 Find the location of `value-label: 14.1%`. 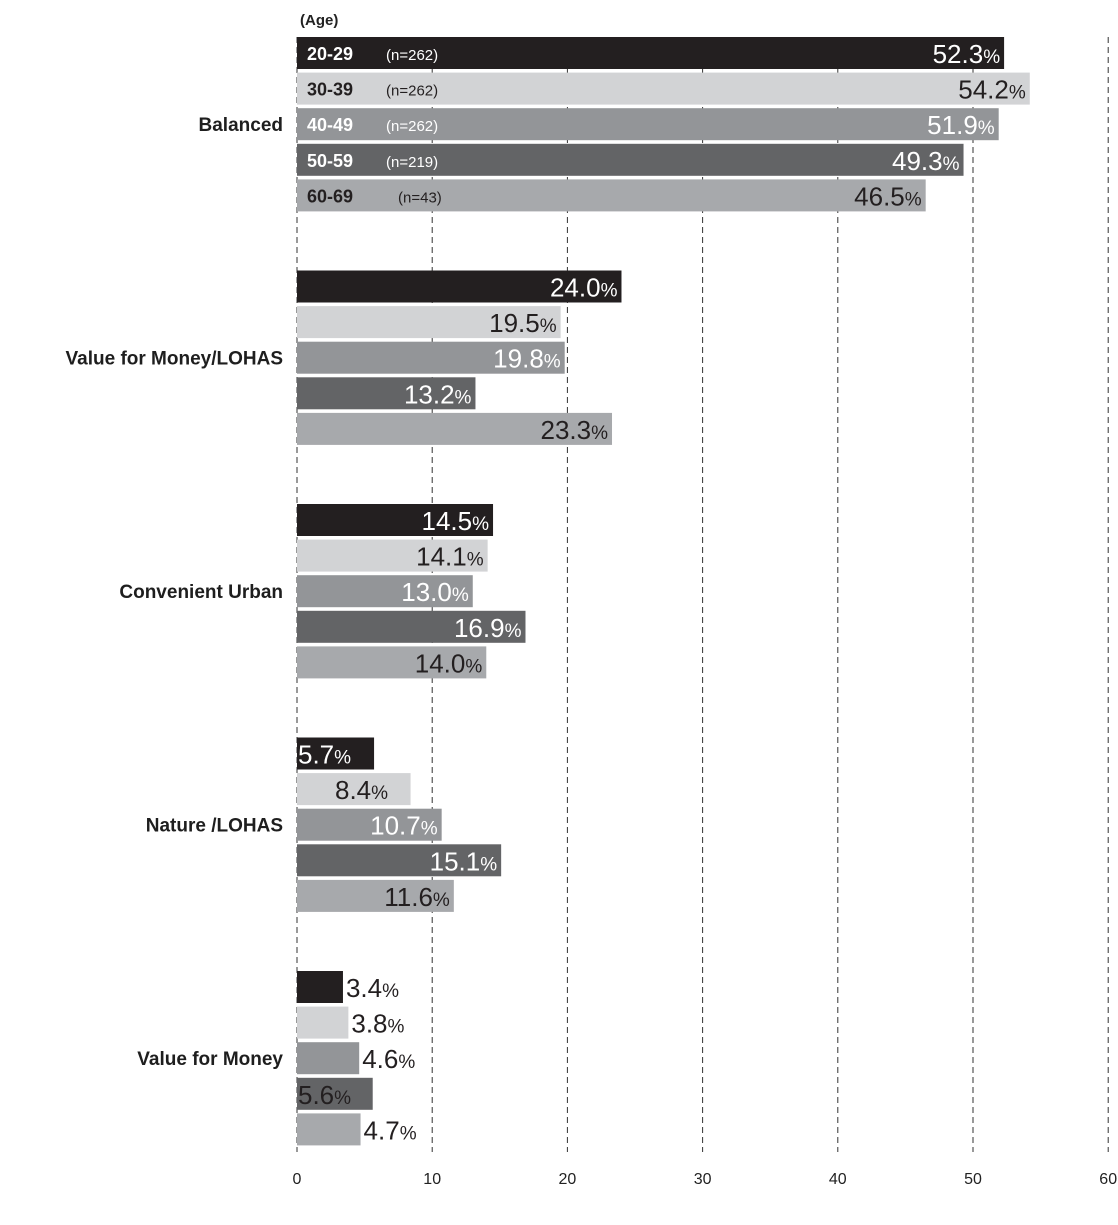

value-label: 14.1% is located at coordinates (450, 557).